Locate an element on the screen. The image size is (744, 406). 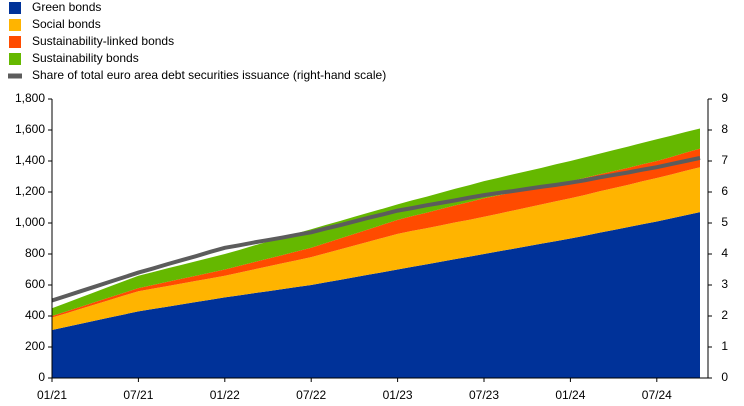
y2-tick-label: 7 is located at coordinates (724, 160).